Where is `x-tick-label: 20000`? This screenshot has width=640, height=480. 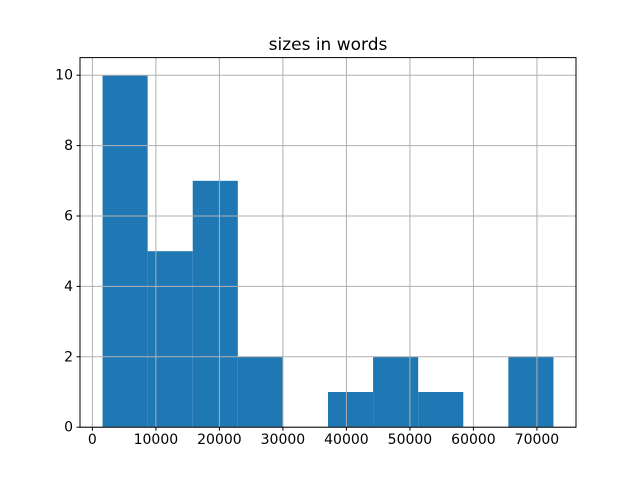 x-tick-label: 20000 is located at coordinates (219, 440).